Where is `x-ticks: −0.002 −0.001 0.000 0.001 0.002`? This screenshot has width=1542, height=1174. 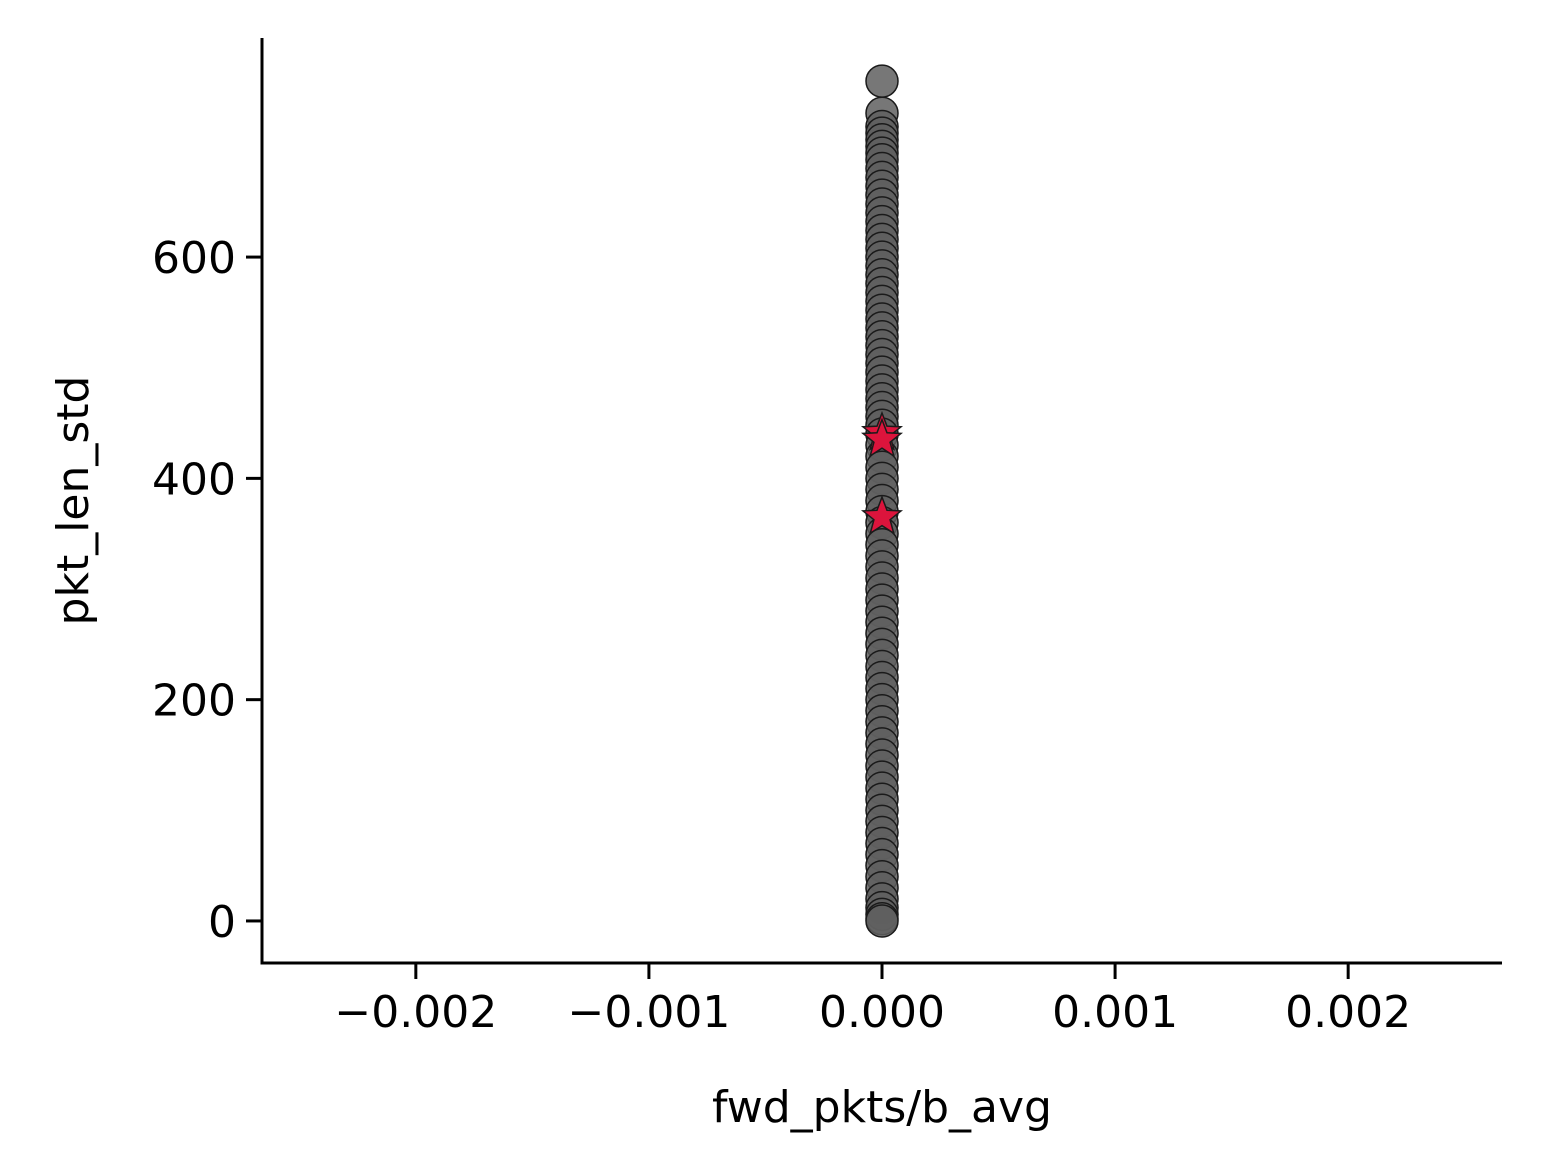
x-ticks: −0.002 −0.001 0.000 0.001 0.002 is located at coordinates (872, 1000).